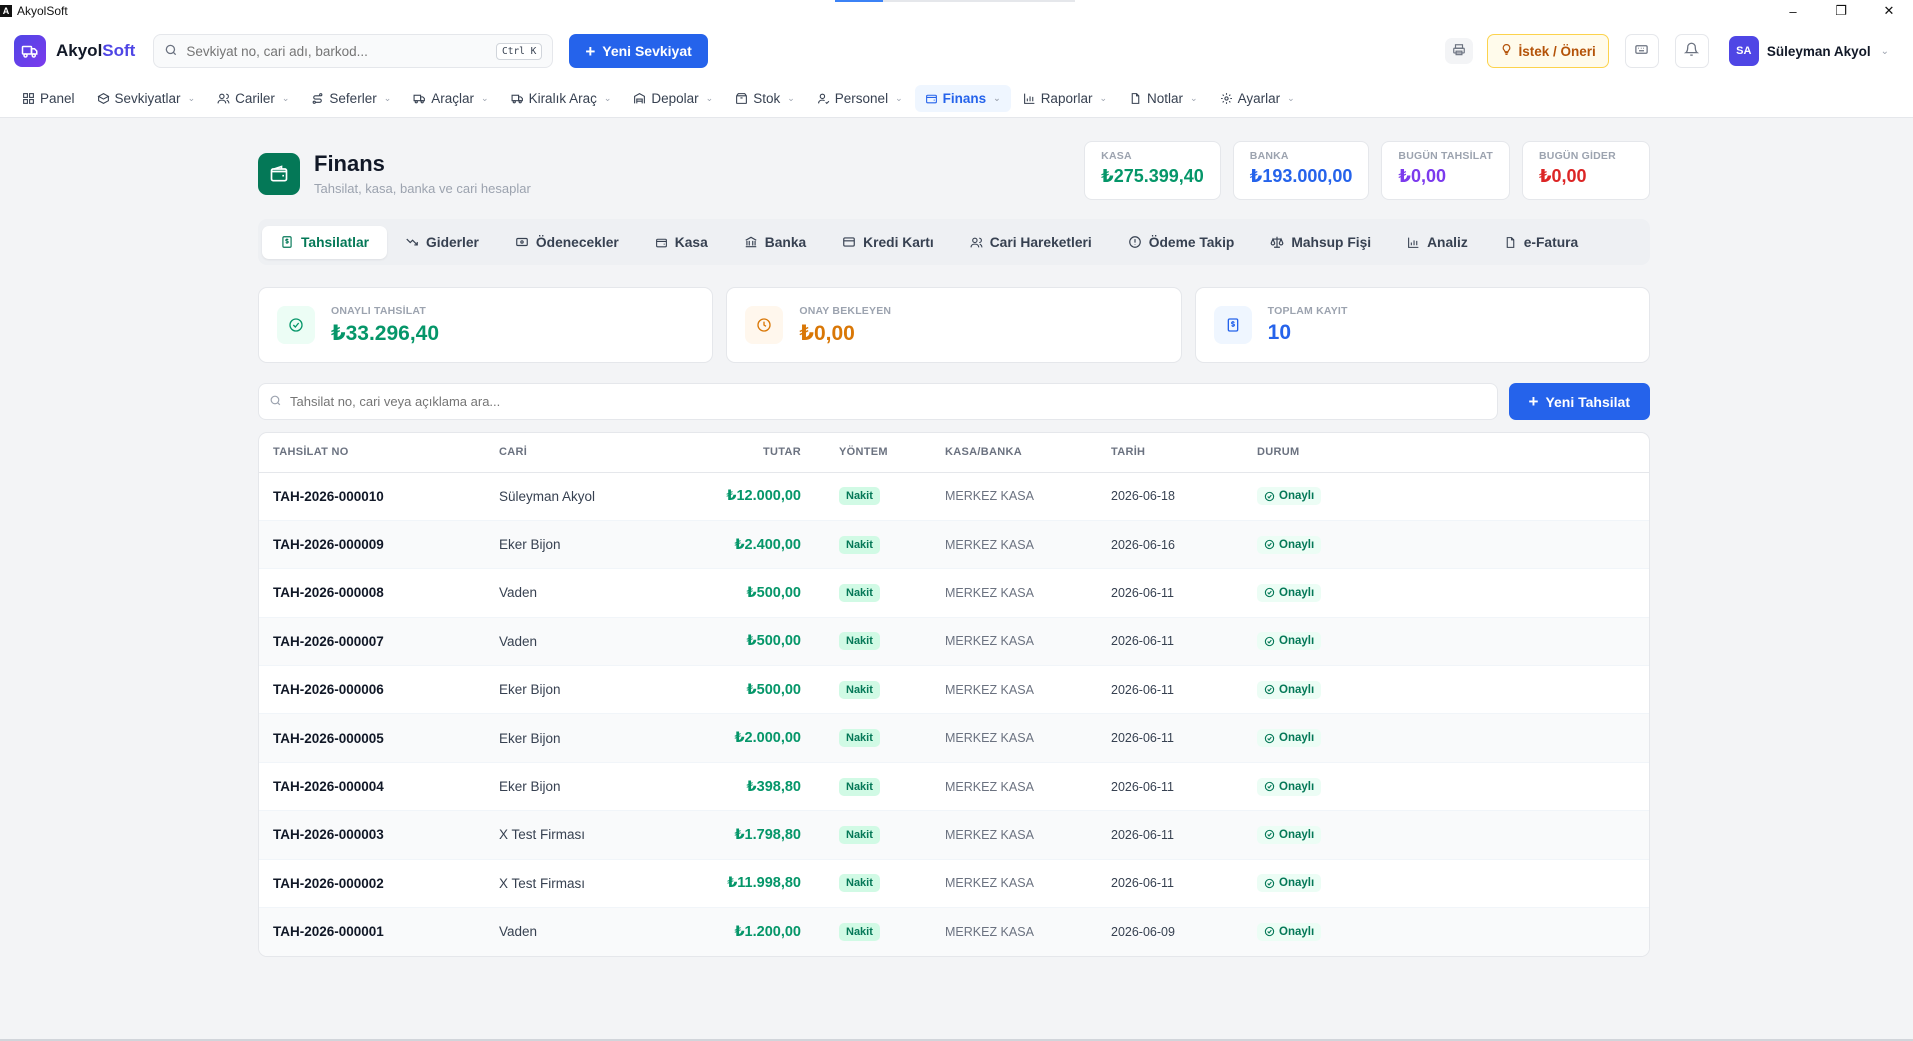 The width and height of the screenshot is (1913, 1041). I want to click on gear-icon, so click(1226, 98).